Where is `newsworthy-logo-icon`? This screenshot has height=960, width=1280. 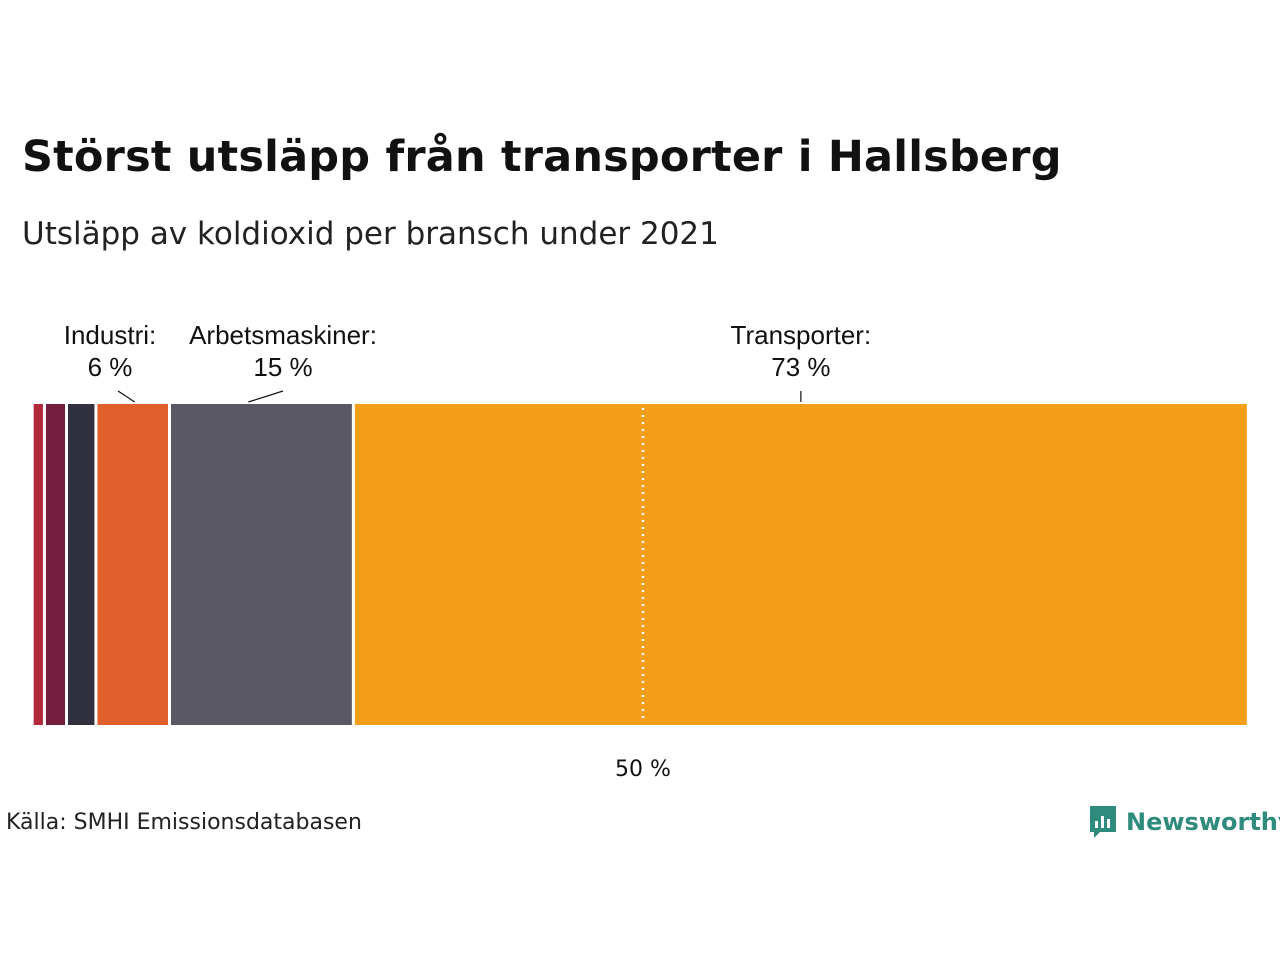
newsworthy-logo-icon is located at coordinates (1103, 822).